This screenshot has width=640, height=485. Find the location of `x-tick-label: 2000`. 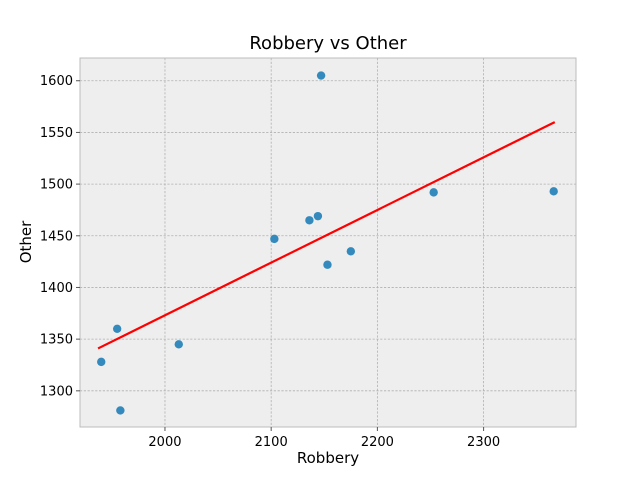

x-tick-label: 2000 is located at coordinates (164, 442).